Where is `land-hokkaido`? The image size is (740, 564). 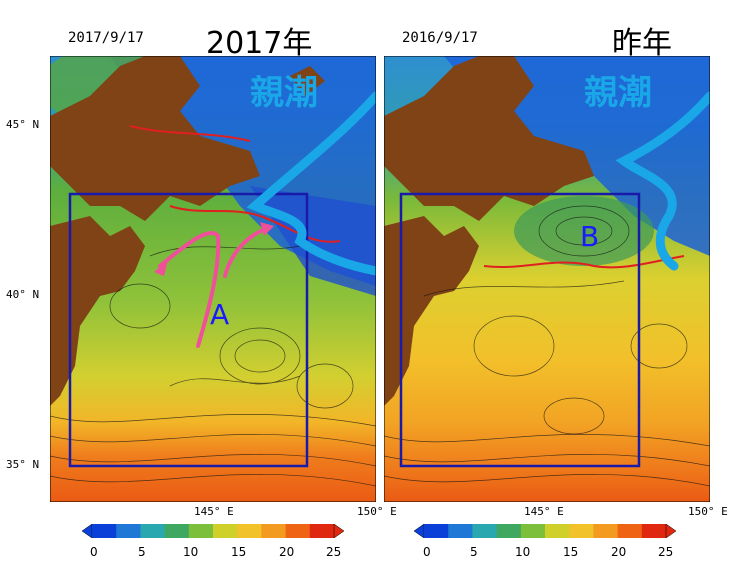 land-hokkaido is located at coordinates (155, 138).